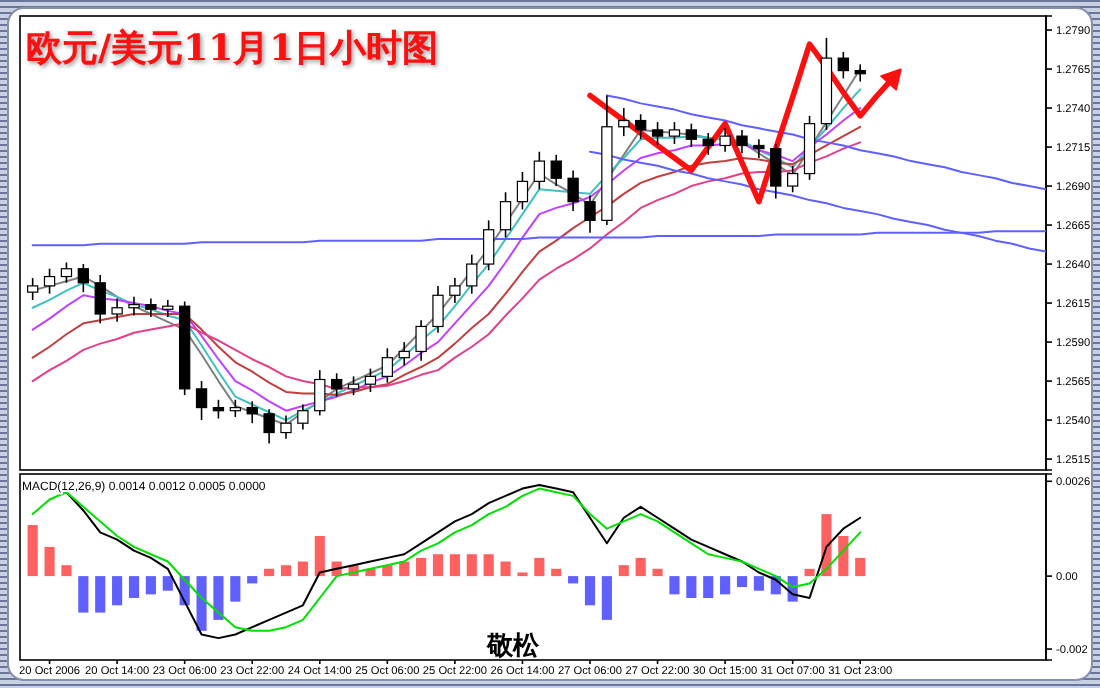 The image size is (1100, 688). What do you see at coordinates (232, 49) in the screenshot?
I see `chart-title: 欧元/美元11月1日小时图` at bounding box center [232, 49].